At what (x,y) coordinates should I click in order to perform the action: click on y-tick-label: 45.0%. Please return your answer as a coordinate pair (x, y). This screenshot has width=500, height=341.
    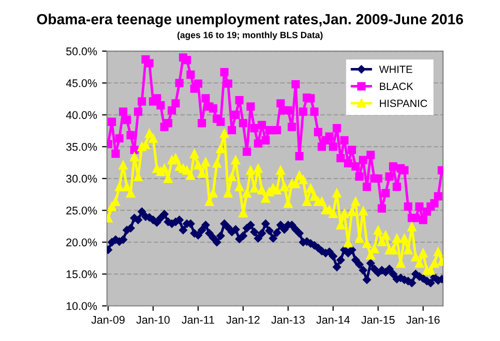
    Looking at the image, I should click on (81, 83).